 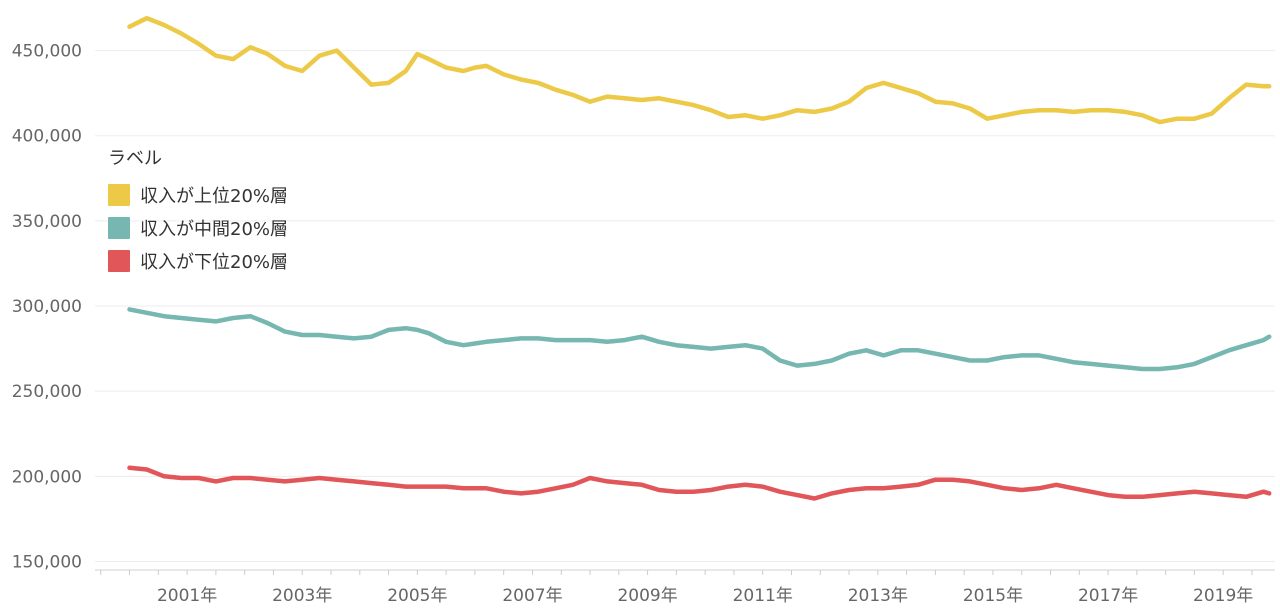 I want to click on x-tick-label: 2013年, so click(x=878, y=596).